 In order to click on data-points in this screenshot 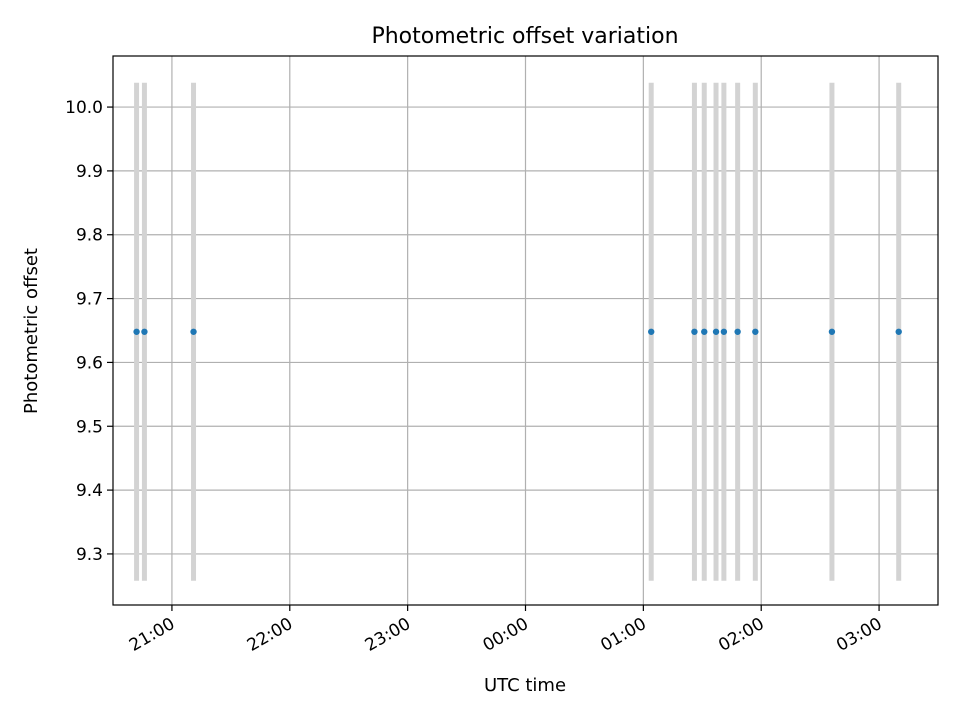, I will do `click(517, 331)`.